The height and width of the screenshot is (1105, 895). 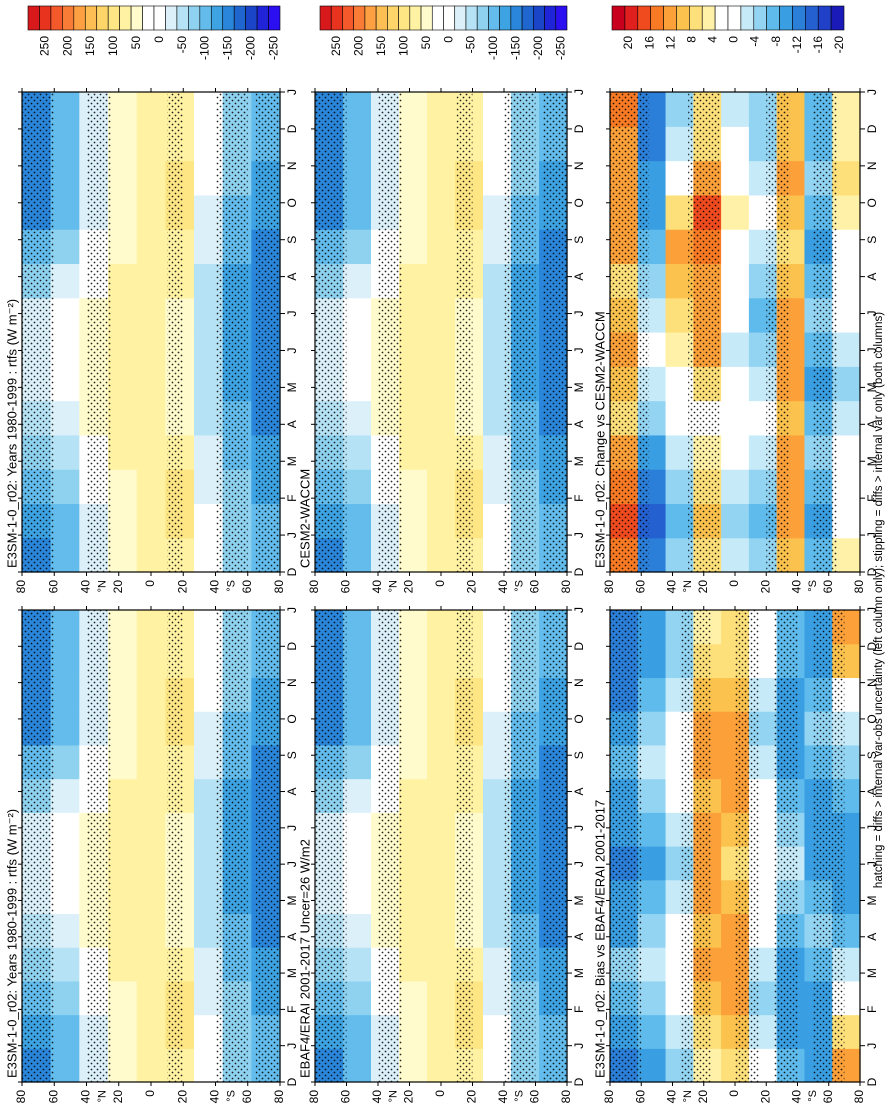 I want to click on colorbar-label: 200, so click(x=358, y=46).